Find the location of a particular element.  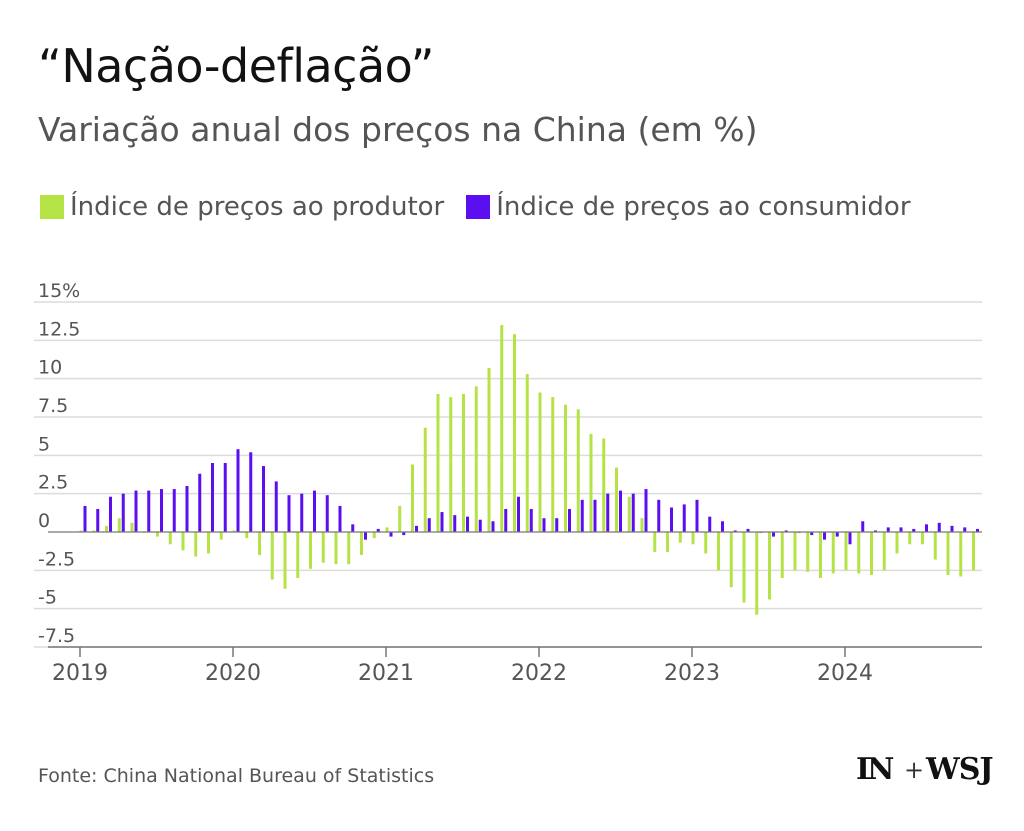

y-tick-label: 2.5 is located at coordinates (53, 483).